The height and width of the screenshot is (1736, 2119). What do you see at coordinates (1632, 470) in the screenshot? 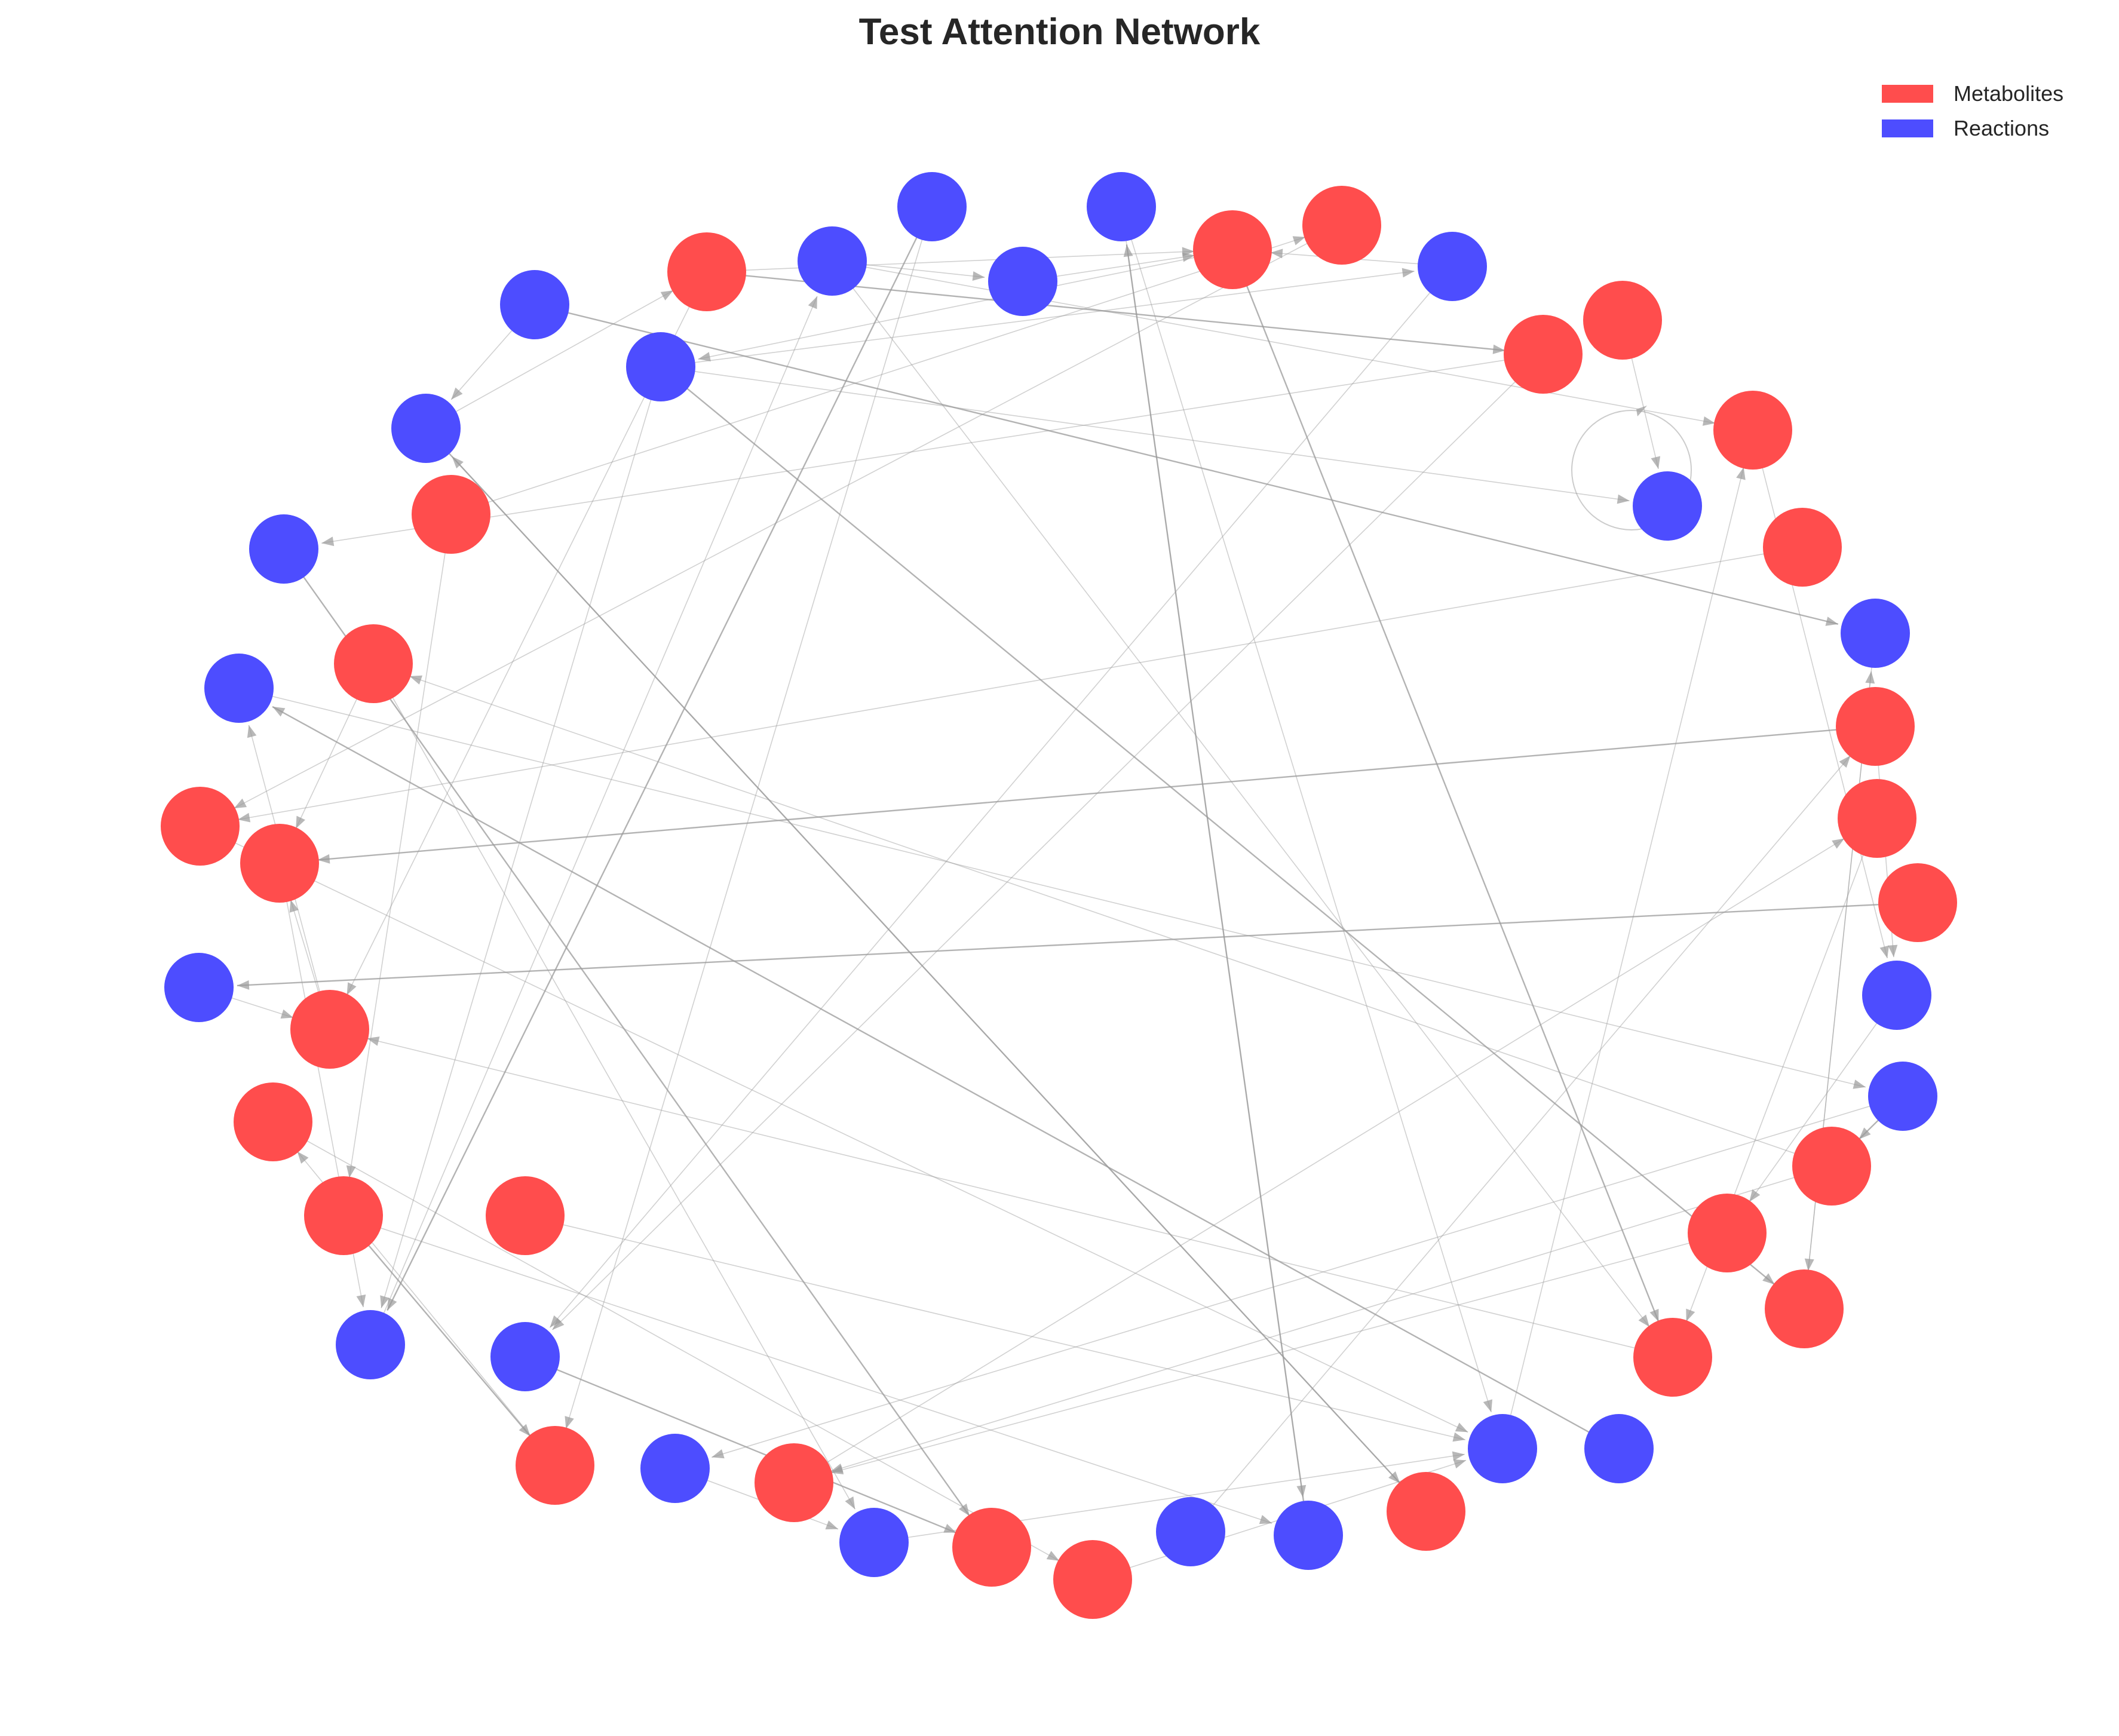
I see `self-loop-edge` at bounding box center [1632, 470].